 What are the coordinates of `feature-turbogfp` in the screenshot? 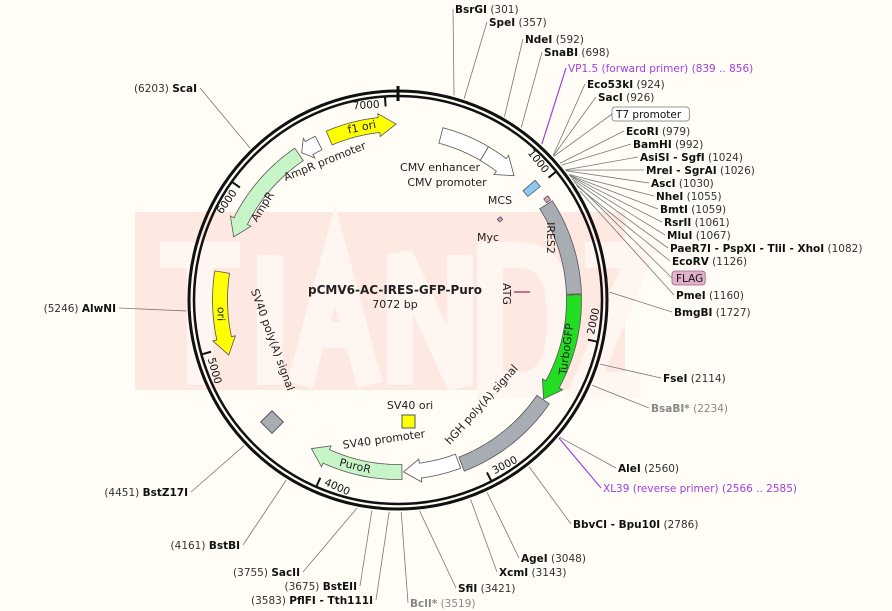 It's located at (561, 347).